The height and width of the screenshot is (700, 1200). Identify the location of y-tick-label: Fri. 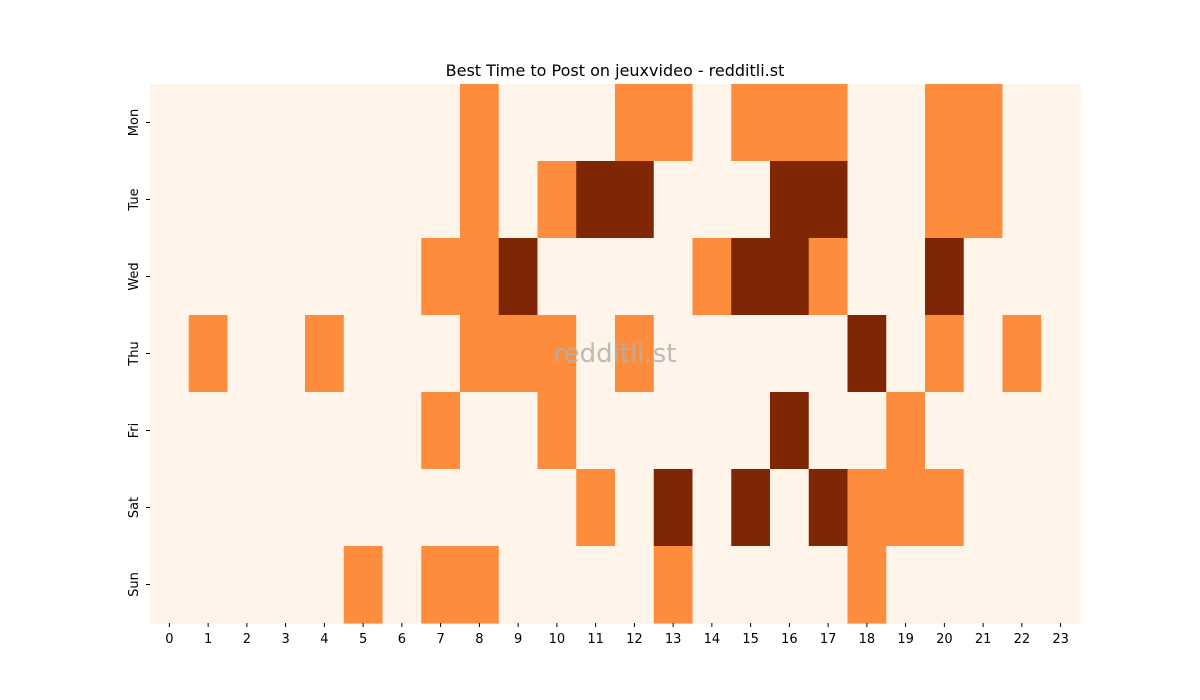
(134, 431).